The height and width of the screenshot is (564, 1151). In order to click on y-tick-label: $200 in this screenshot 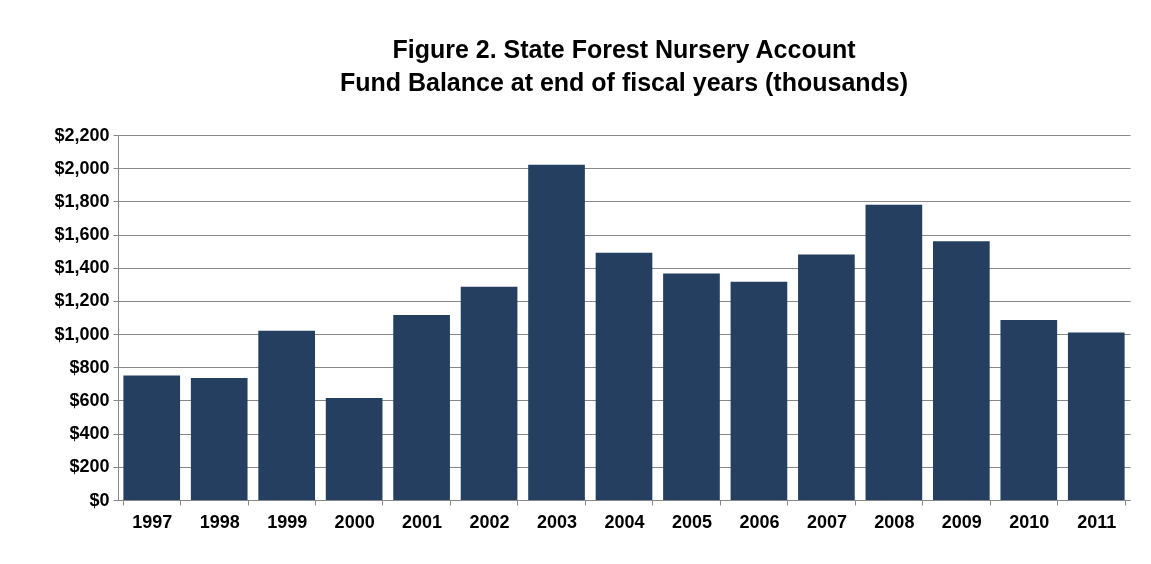, I will do `click(89, 466)`.